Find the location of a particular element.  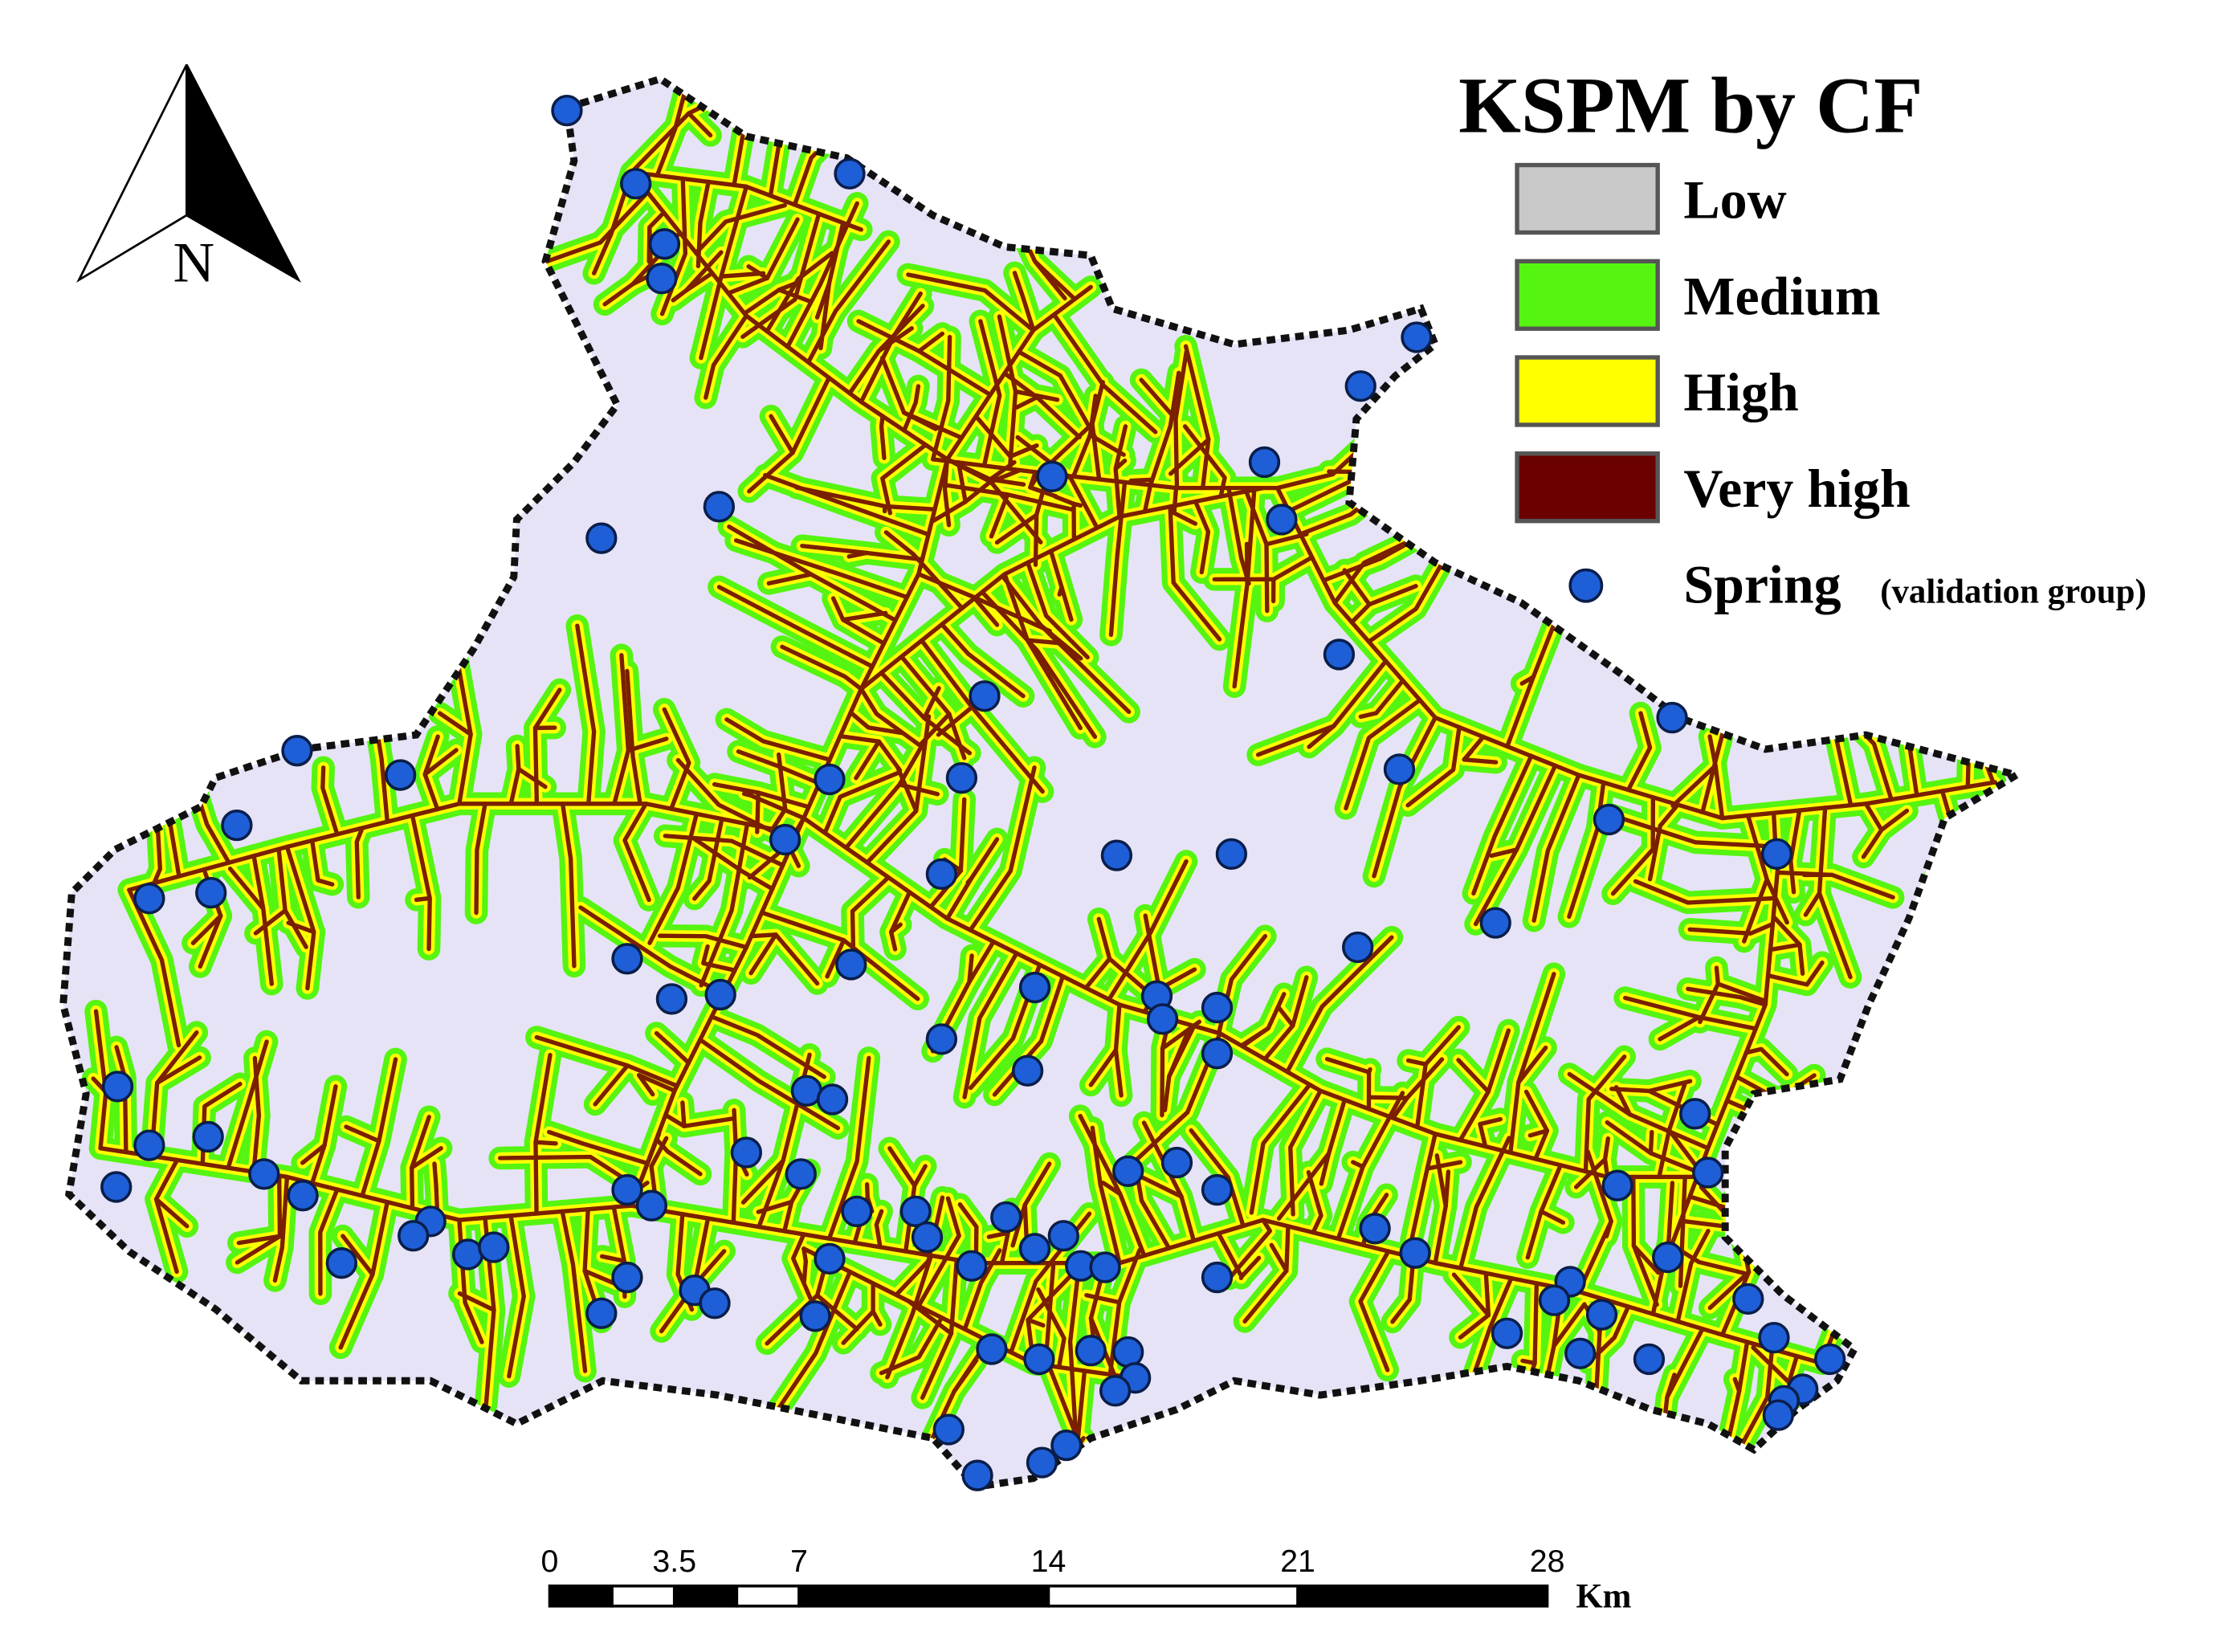

scale-tick-label: 21 is located at coordinates (1298, 1561).